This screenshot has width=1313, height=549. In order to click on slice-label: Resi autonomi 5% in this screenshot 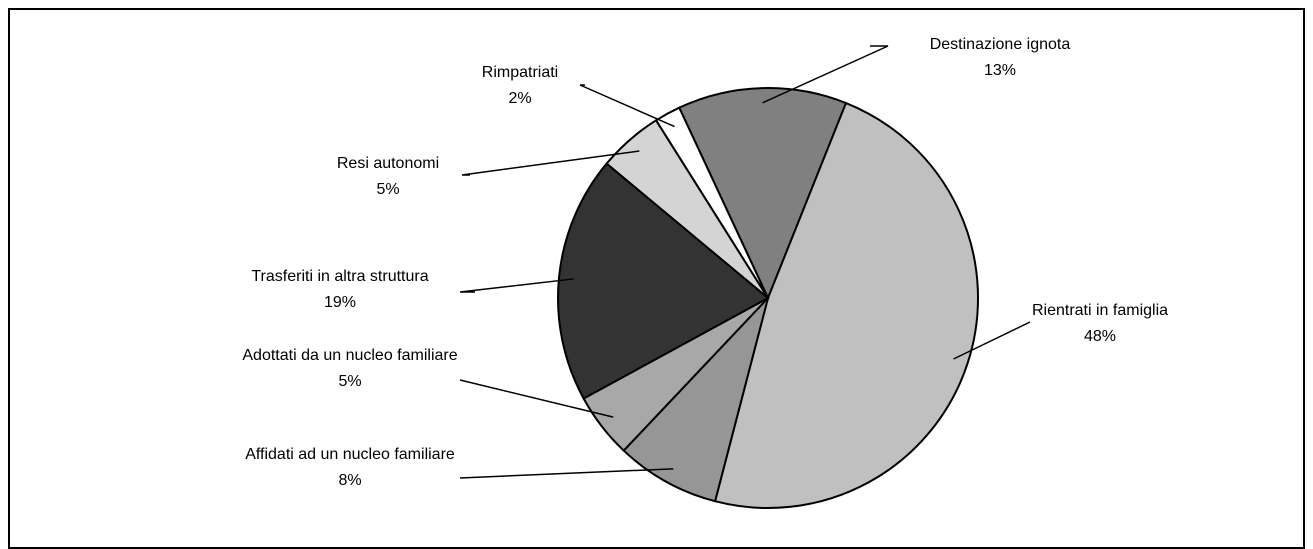, I will do `click(388, 177)`.